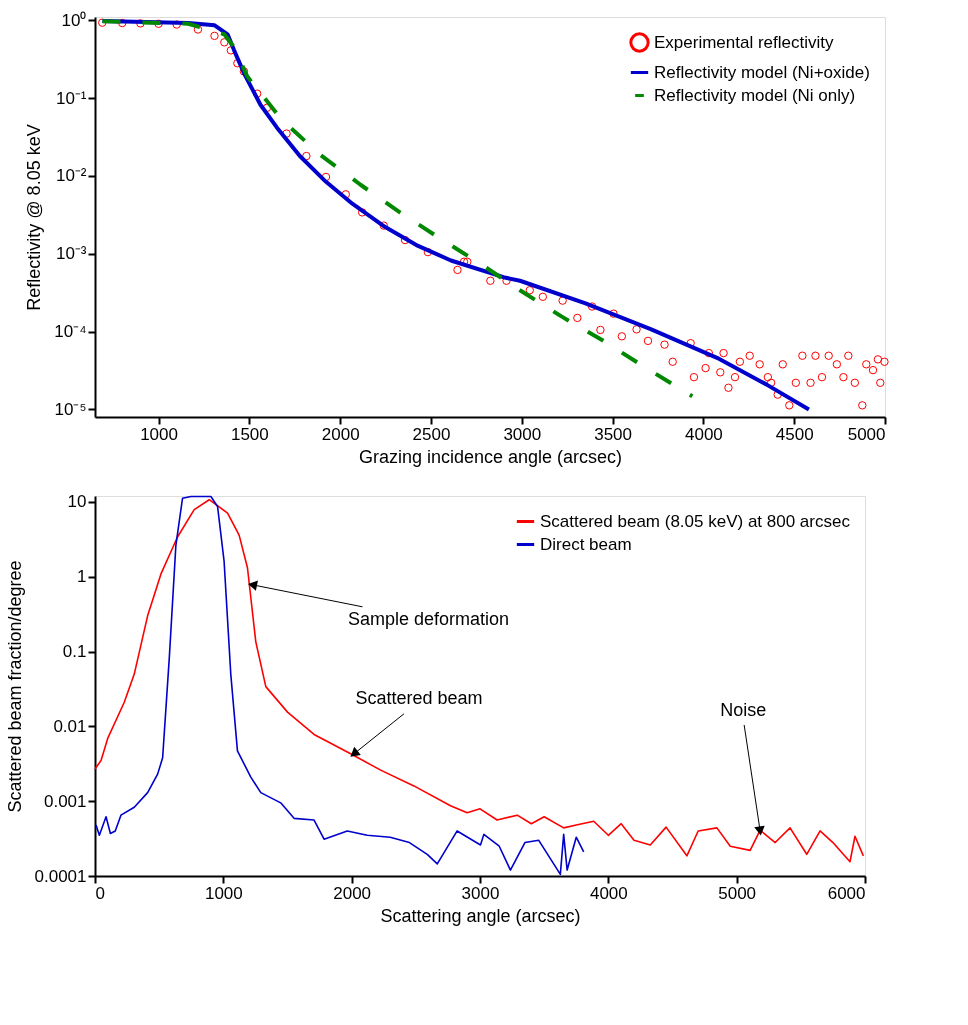 Image resolution: width=968 pixels, height=1025 pixels. I want to click on y-tick-label: 10⁻⁴, so click(70, 332).